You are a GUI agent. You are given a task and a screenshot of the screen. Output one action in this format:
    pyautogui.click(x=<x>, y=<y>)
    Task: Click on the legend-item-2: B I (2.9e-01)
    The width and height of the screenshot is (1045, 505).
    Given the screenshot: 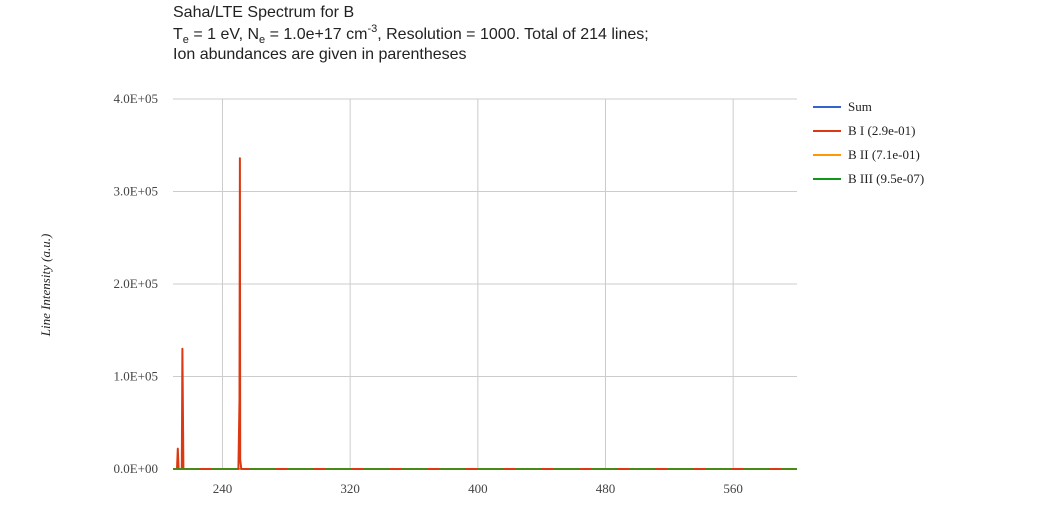 What is the action you would take?
    pyautogui.click(x=864, y=130)
    